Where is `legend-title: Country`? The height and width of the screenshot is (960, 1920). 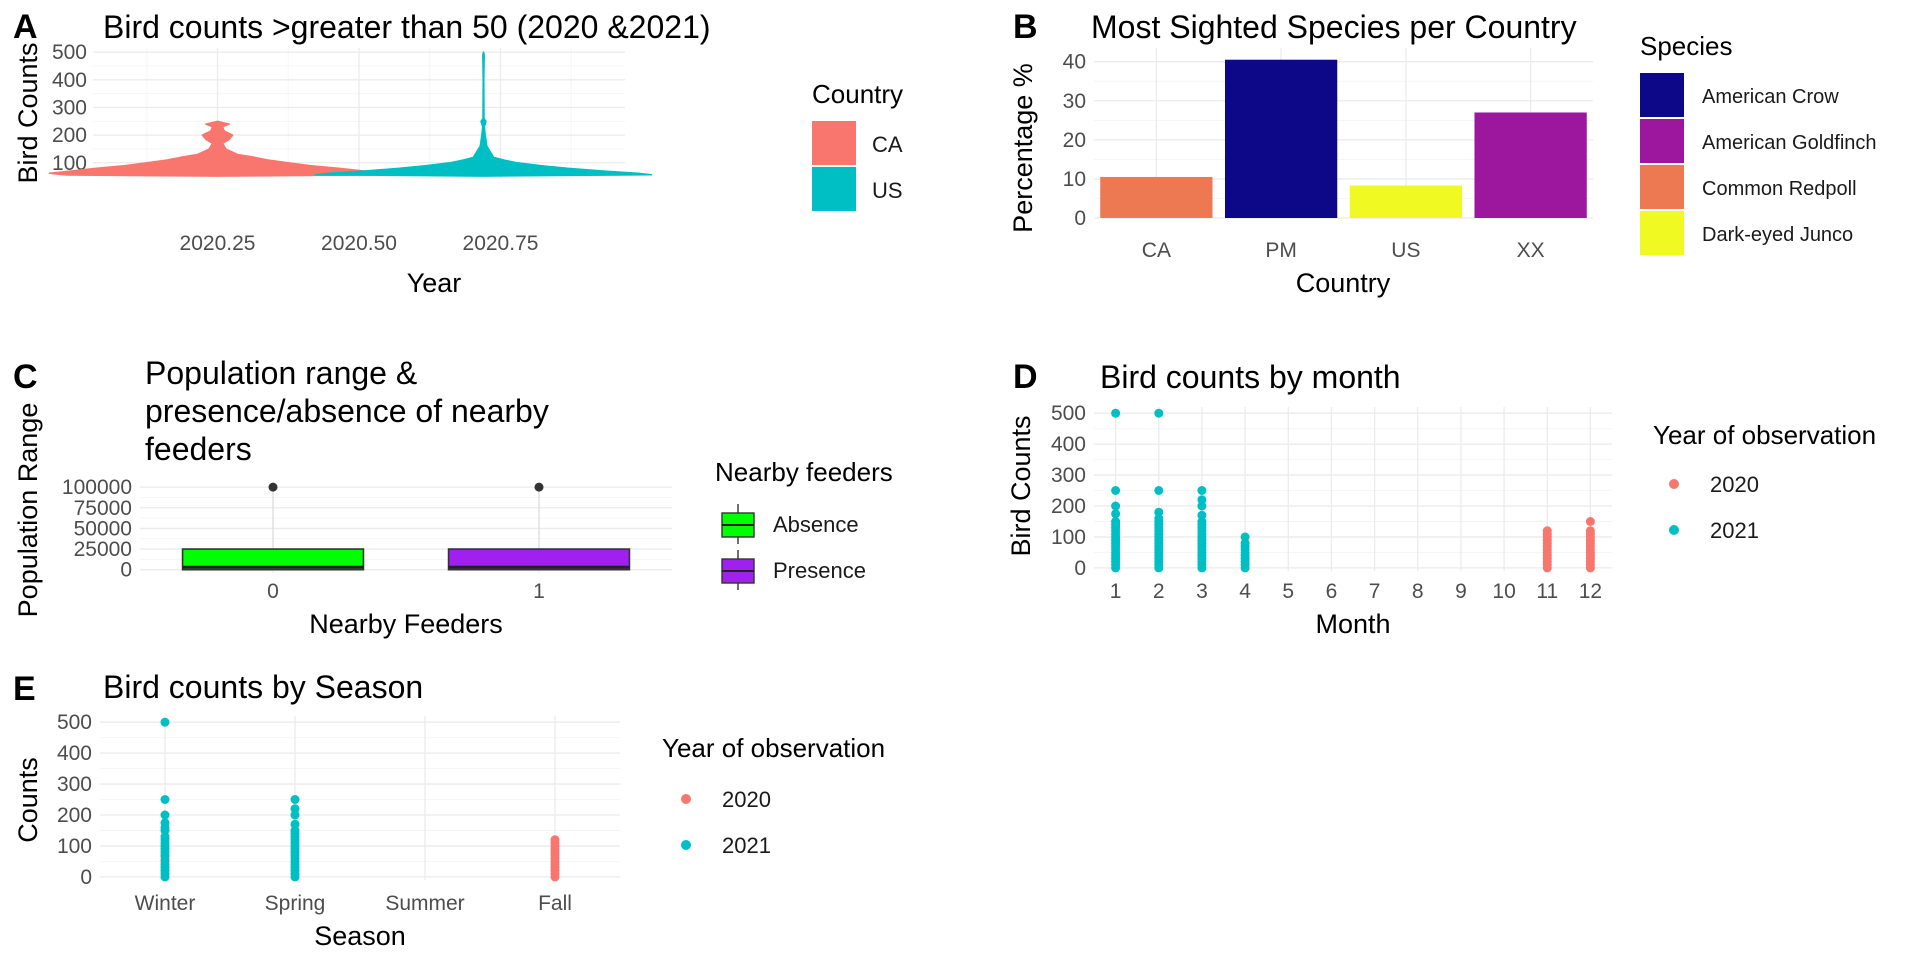
legend-title: Country is located at coordinates (857, 94).